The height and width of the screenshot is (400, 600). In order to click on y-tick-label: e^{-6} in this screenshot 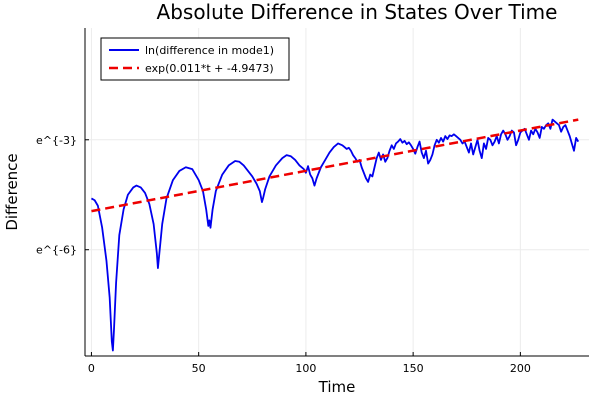, I will do `click(56, 250)`.